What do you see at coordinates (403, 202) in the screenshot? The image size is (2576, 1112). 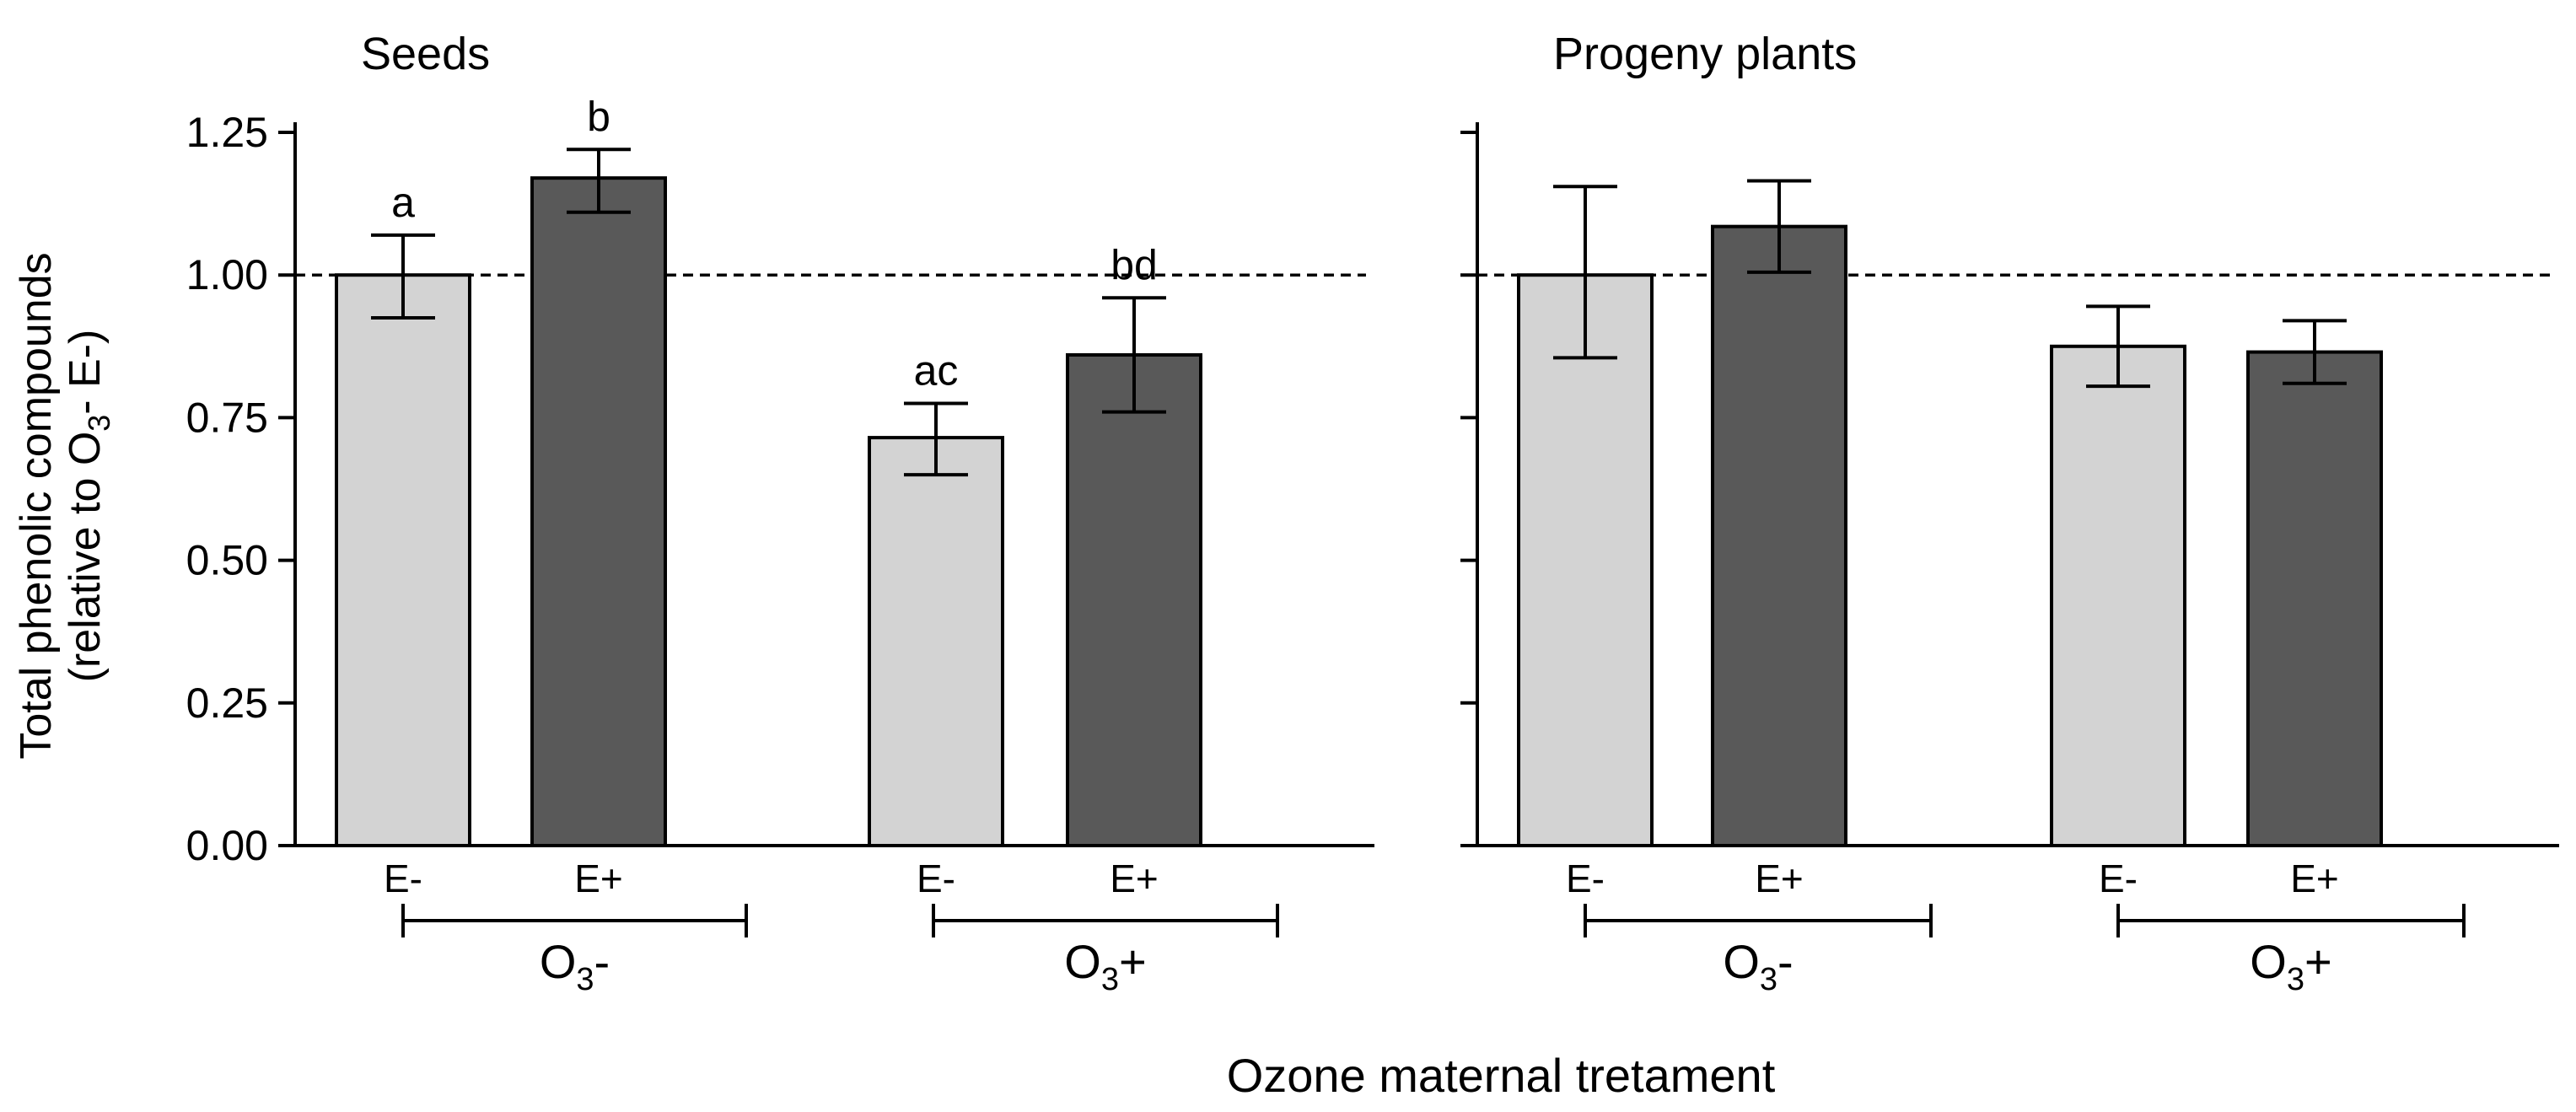 I see `significance-letter: a` at bounding box center [403, 202].